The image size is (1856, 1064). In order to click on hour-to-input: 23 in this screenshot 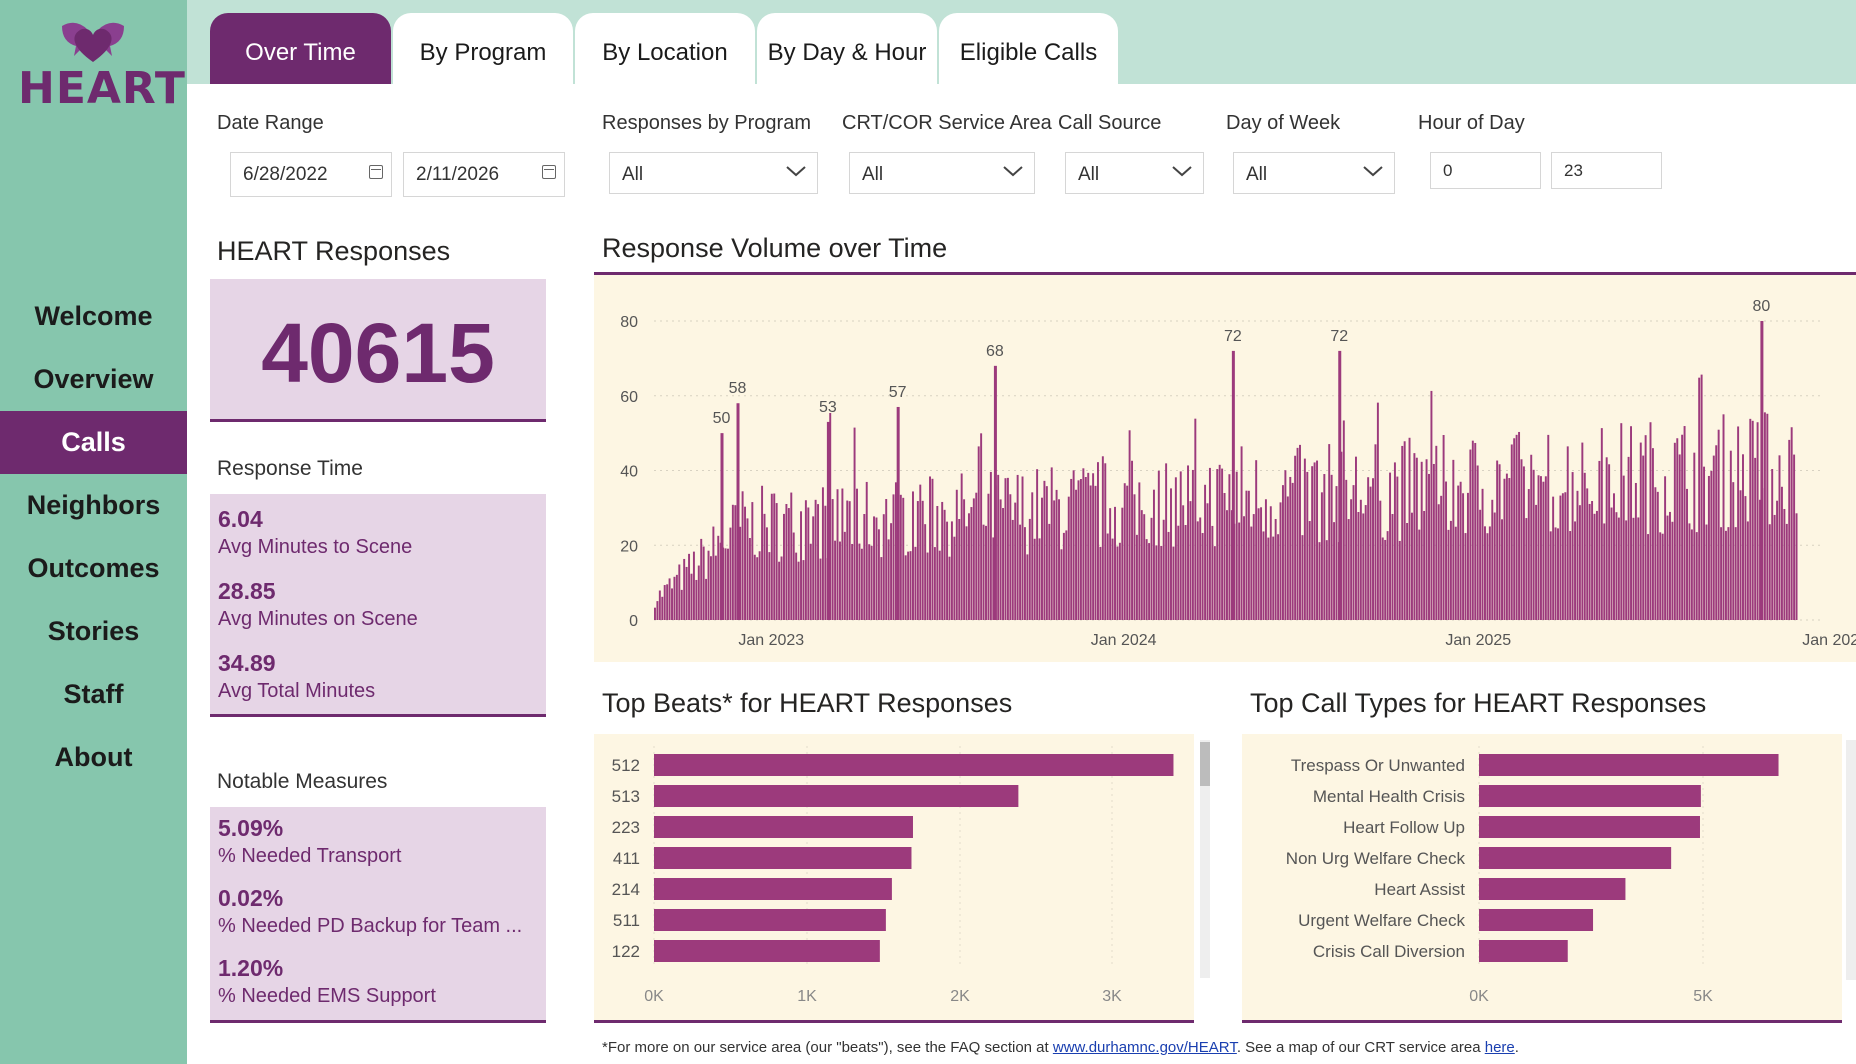, I will do `click(1606, 170)`.